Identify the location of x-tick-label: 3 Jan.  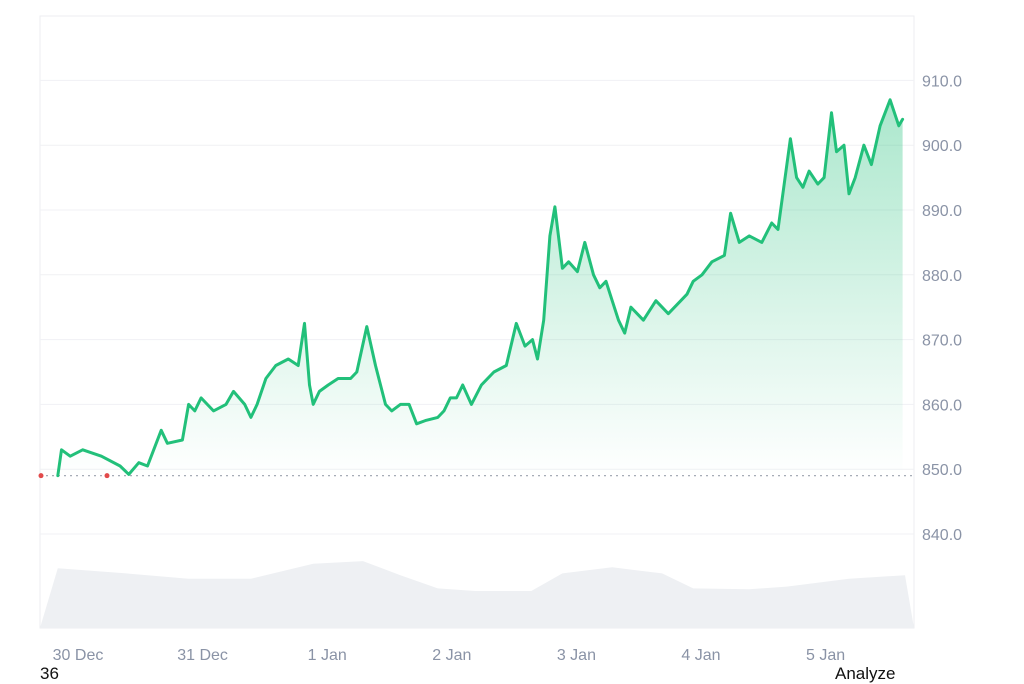
(576, 655).